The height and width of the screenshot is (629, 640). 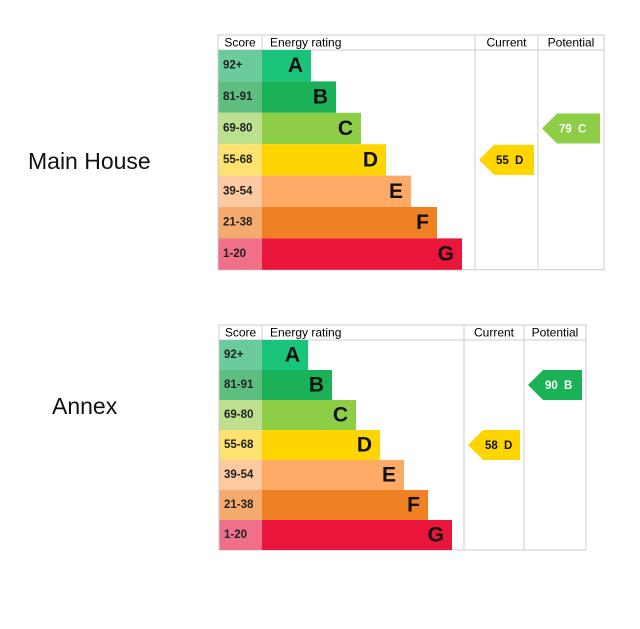 I want to click on property-name: Main House, so click(x=89, y=161).